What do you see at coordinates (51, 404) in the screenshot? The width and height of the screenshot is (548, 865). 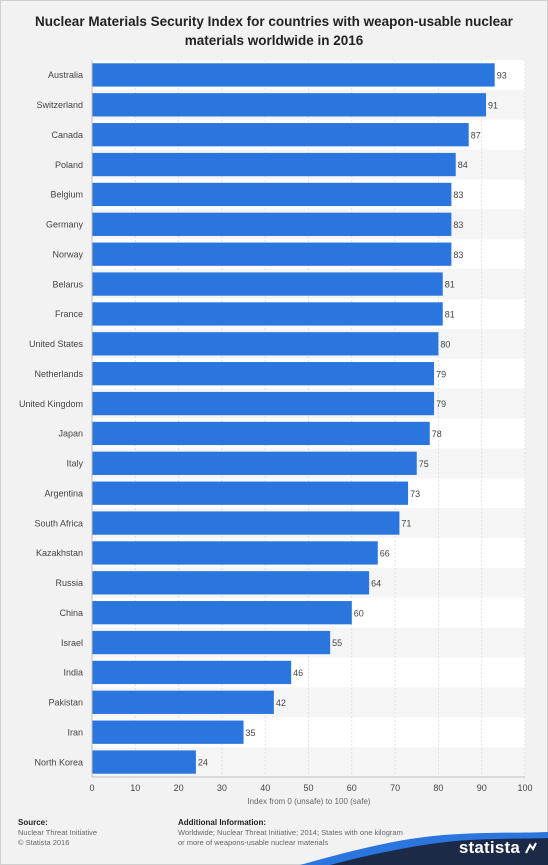 I see `category-label: United Kingdom` at bounding box center [51, 404].